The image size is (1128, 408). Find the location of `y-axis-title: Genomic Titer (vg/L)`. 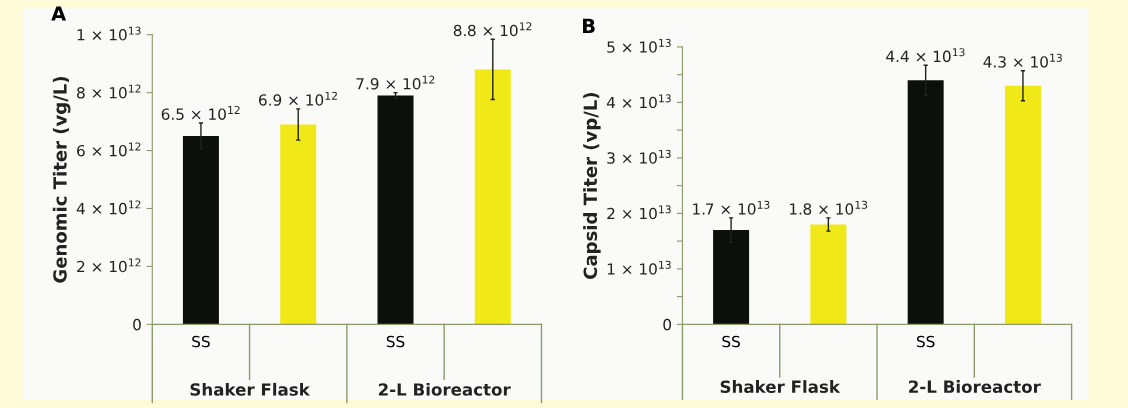

y-axis-title: Genomic Titer (vg/L) is located at coordinates (61, 179).